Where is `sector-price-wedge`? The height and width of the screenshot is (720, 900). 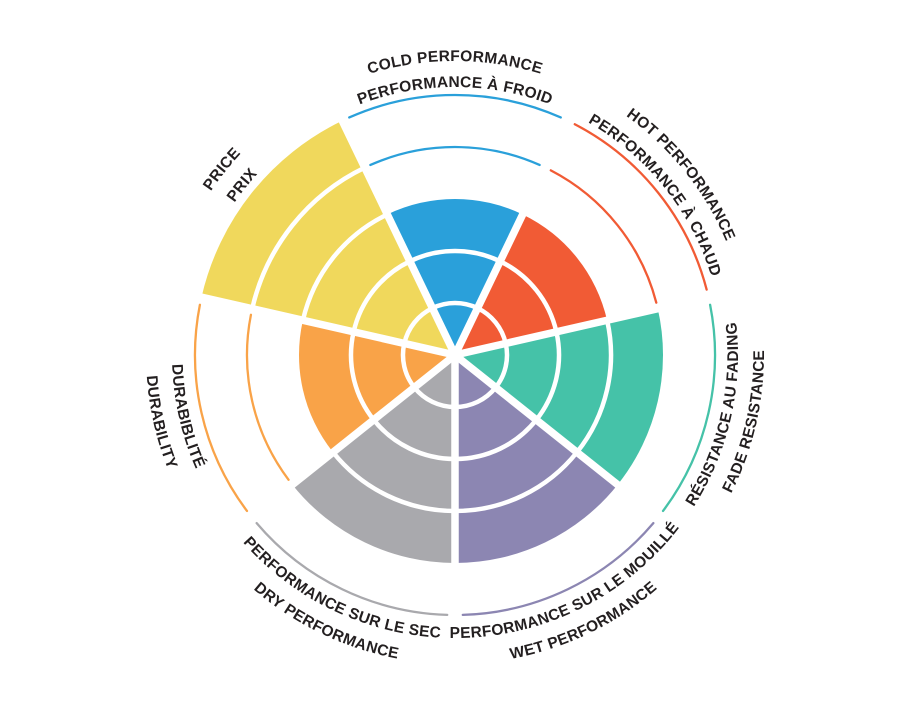 sector-price-wedge is located at coordinates (328, 237).